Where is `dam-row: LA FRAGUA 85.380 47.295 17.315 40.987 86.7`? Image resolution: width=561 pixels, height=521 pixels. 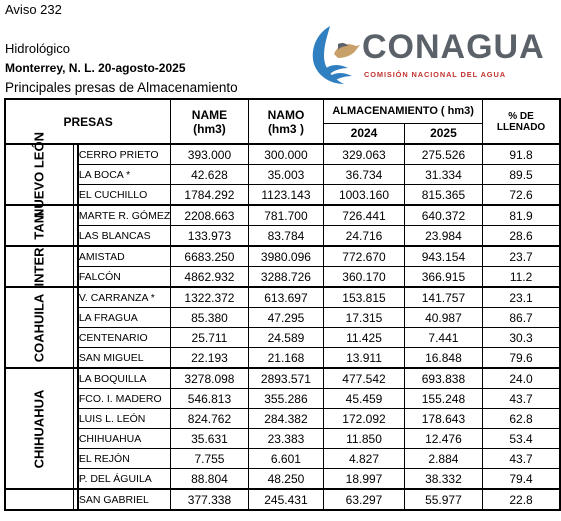 dam-row: LA FRAGUA 85.380 47.295 17.315 40.987 86.7 is located at coordinates (283, 317).